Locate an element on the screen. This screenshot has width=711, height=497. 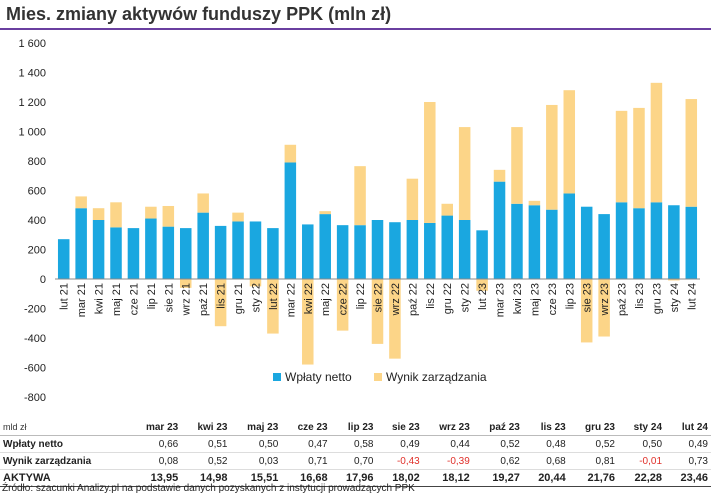
y-tick-label: -400 is located at coordinates (35, 339).